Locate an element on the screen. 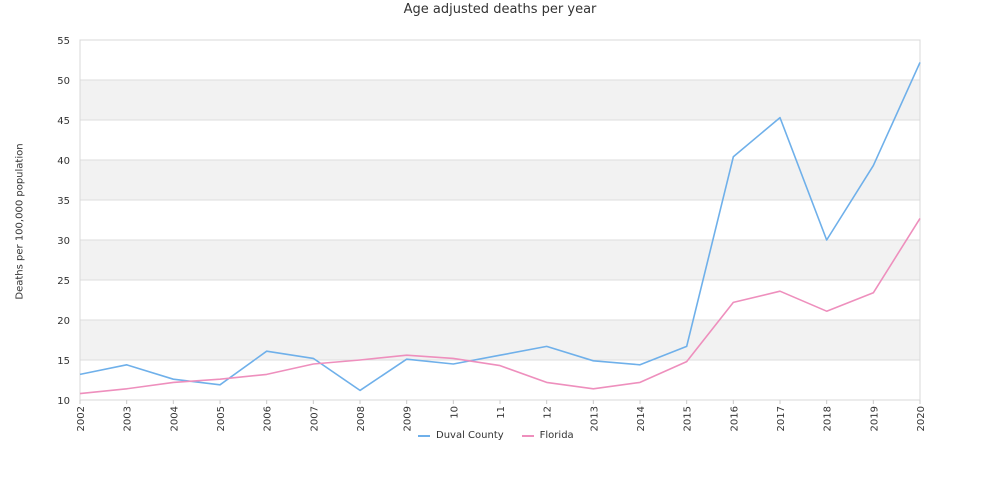 This screenshot has width=1000, height=500. x-tick-label: 2013 is located at coordinates (594, 418).